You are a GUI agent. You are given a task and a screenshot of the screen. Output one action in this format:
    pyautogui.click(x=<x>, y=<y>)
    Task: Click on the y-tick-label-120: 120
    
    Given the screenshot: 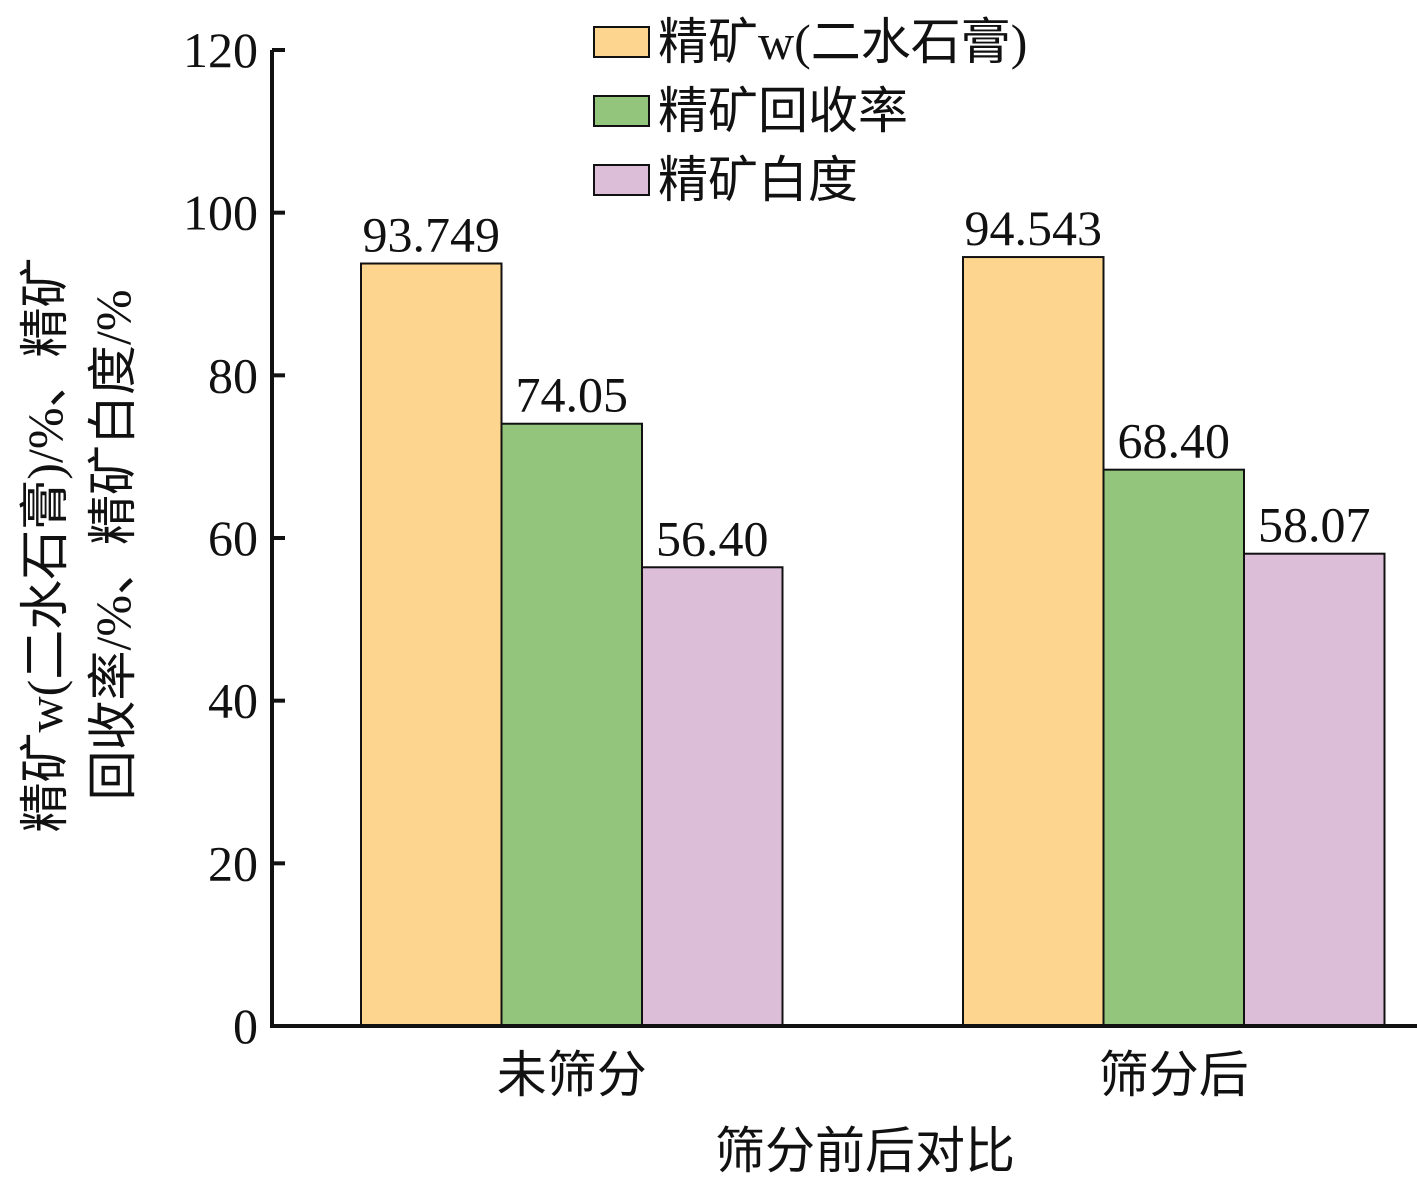 What is the action you would take?
    pyautogui.click(x=220, y=50)
    